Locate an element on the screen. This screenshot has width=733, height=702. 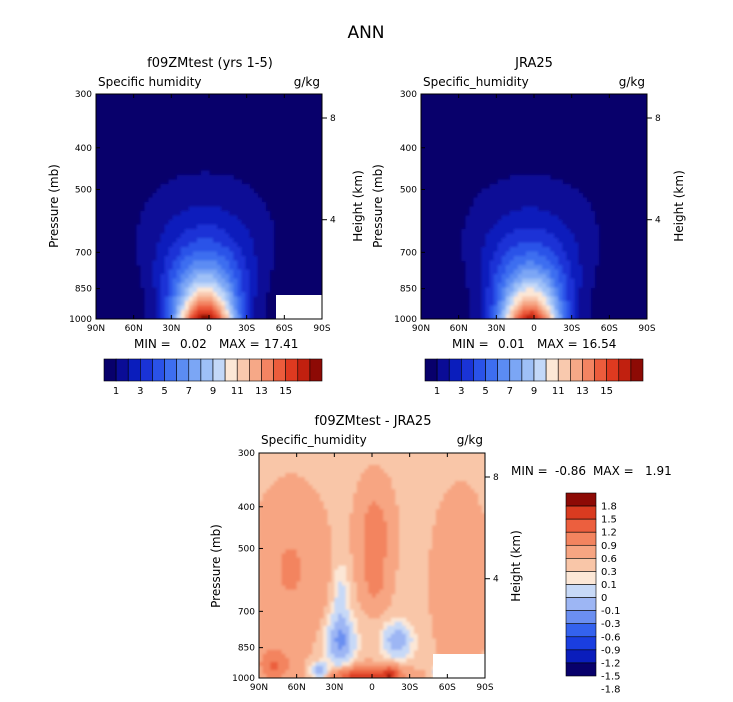
panel-model-max-label: MAX = is located at coordinates (239, 344).